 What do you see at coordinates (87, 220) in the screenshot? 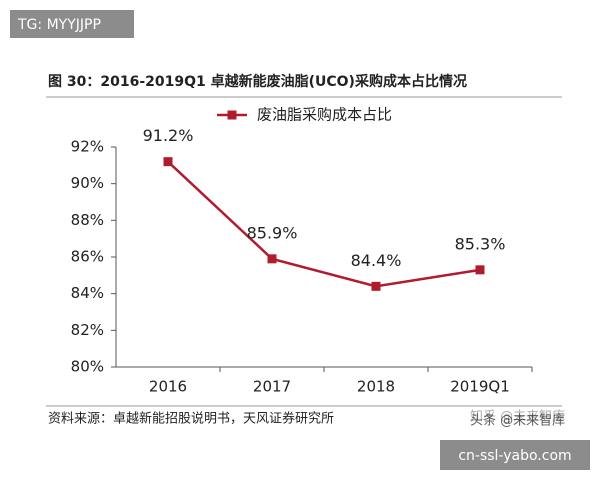
I see `y-tick-label: 88%` at bounding box center [87, 220].